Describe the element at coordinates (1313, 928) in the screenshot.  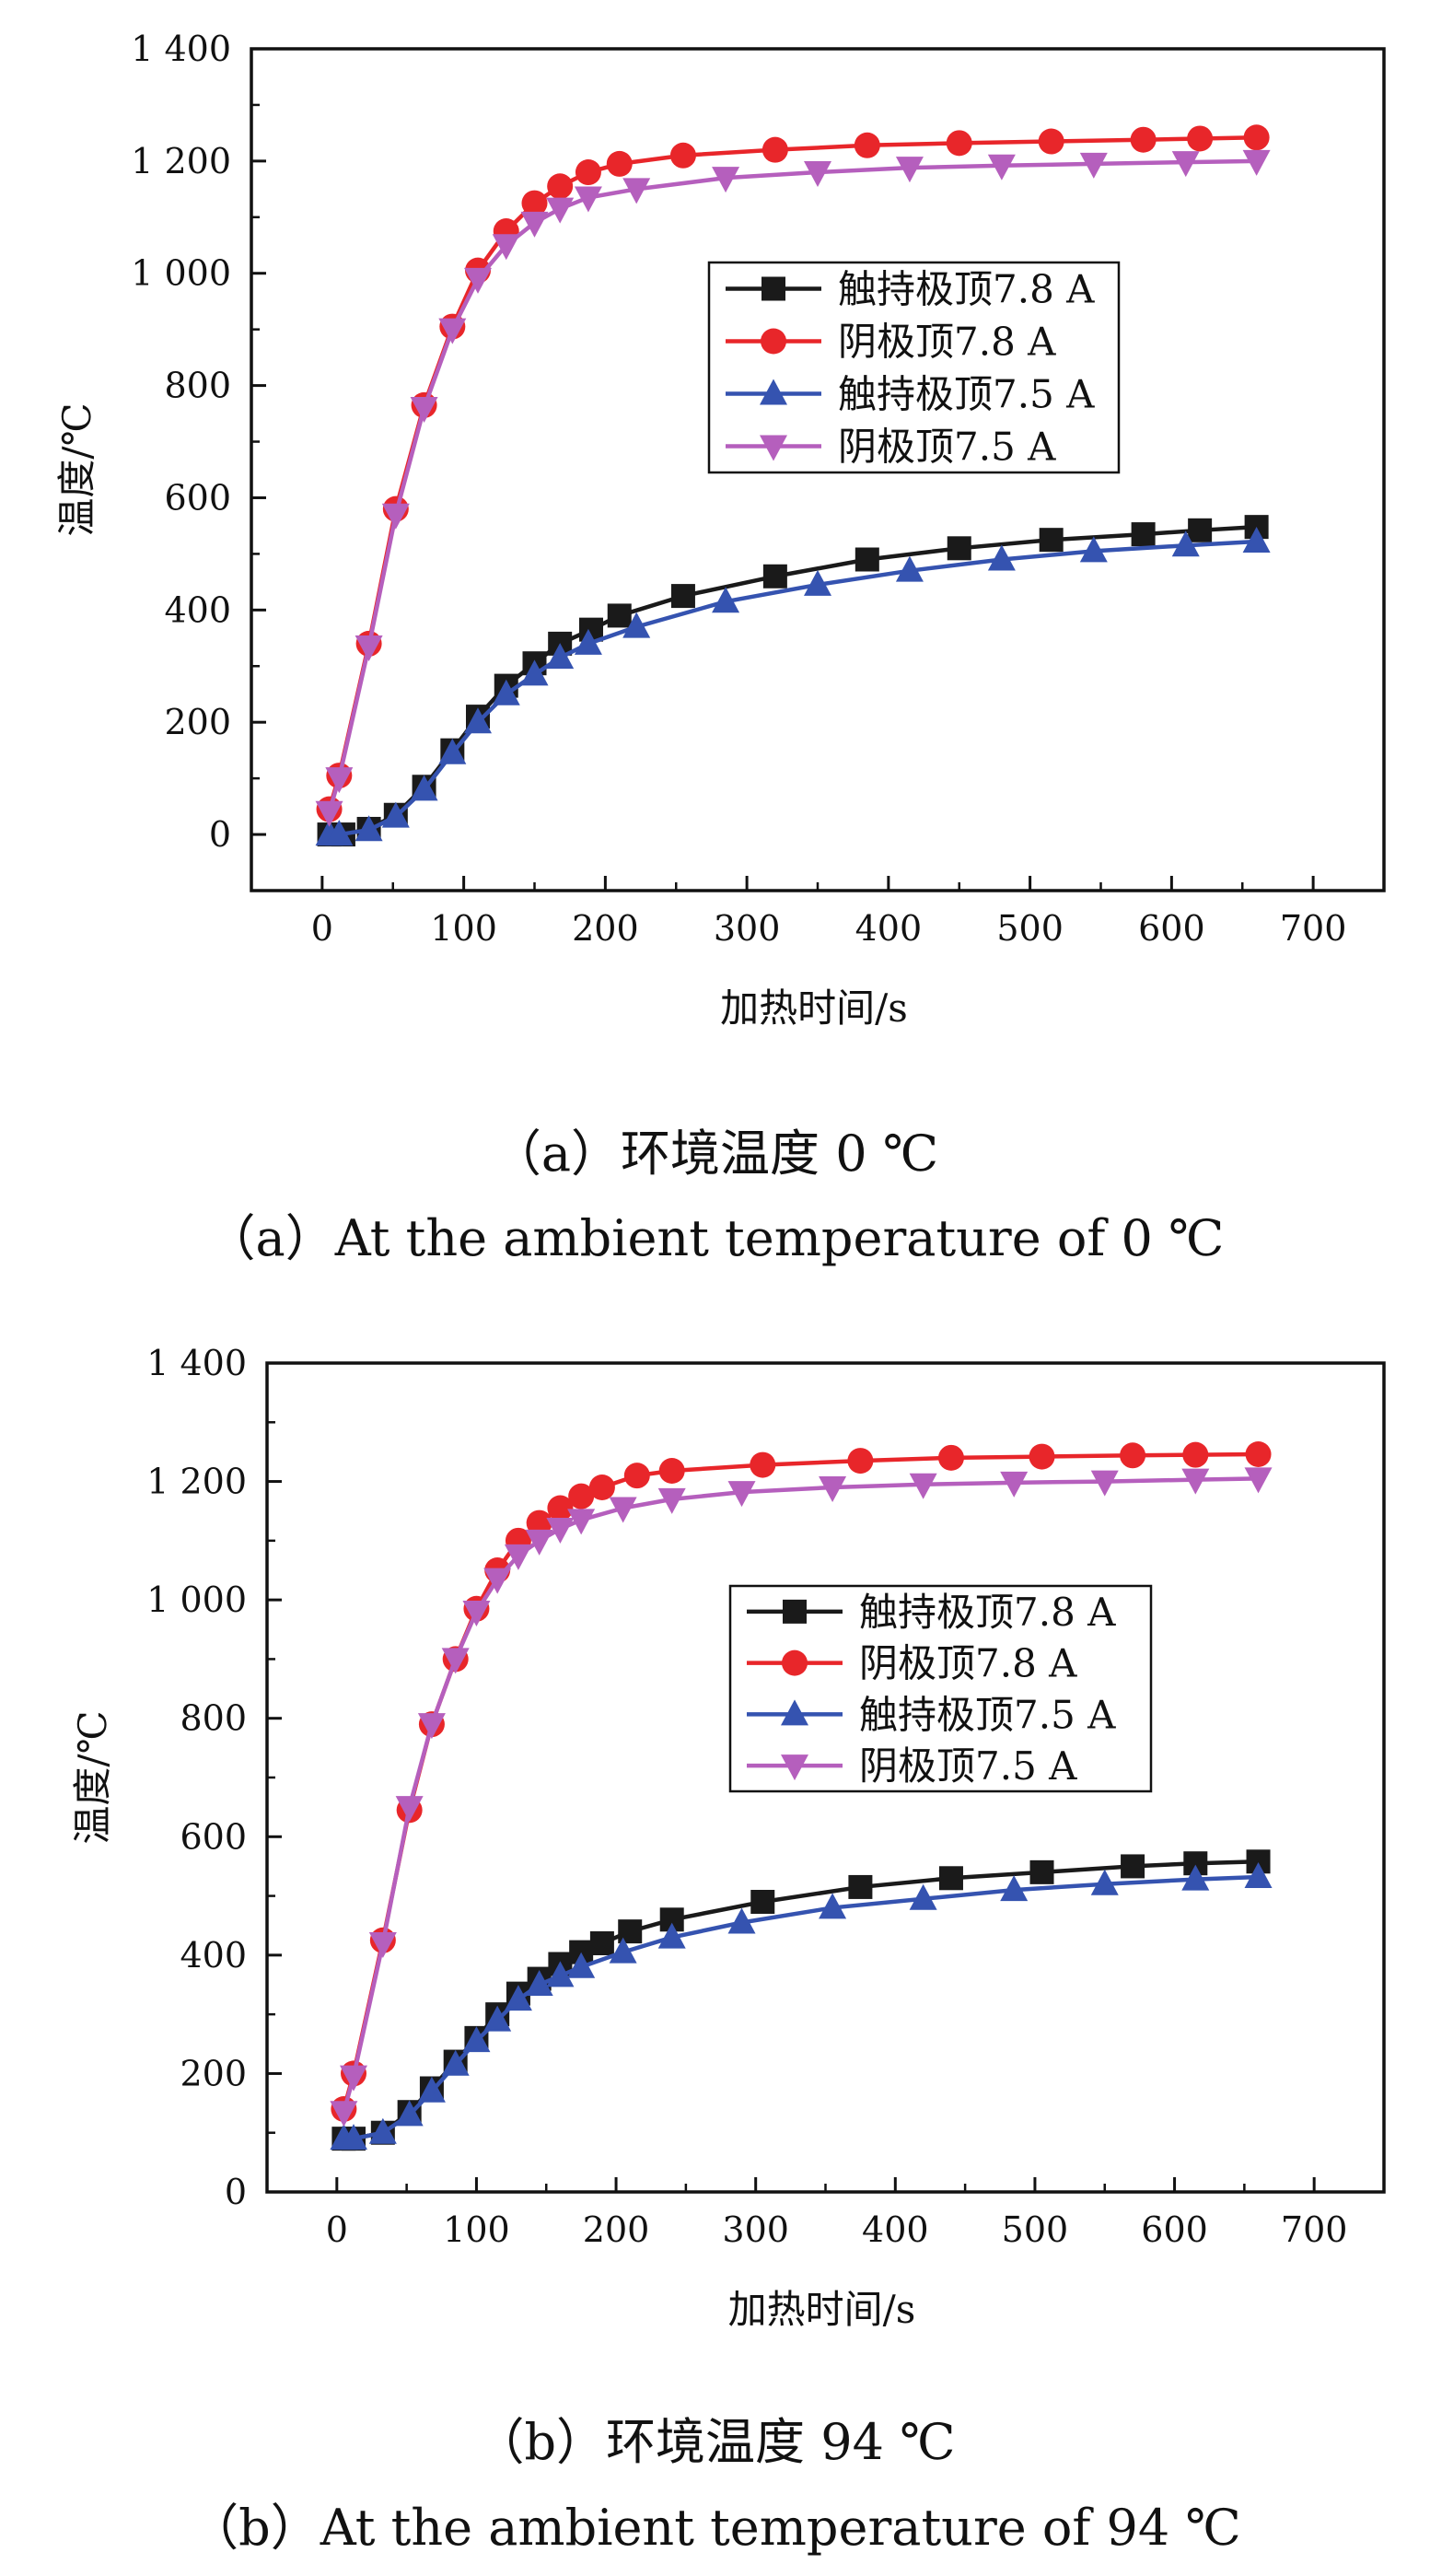
I see `x-tick-label: 700` at that location.